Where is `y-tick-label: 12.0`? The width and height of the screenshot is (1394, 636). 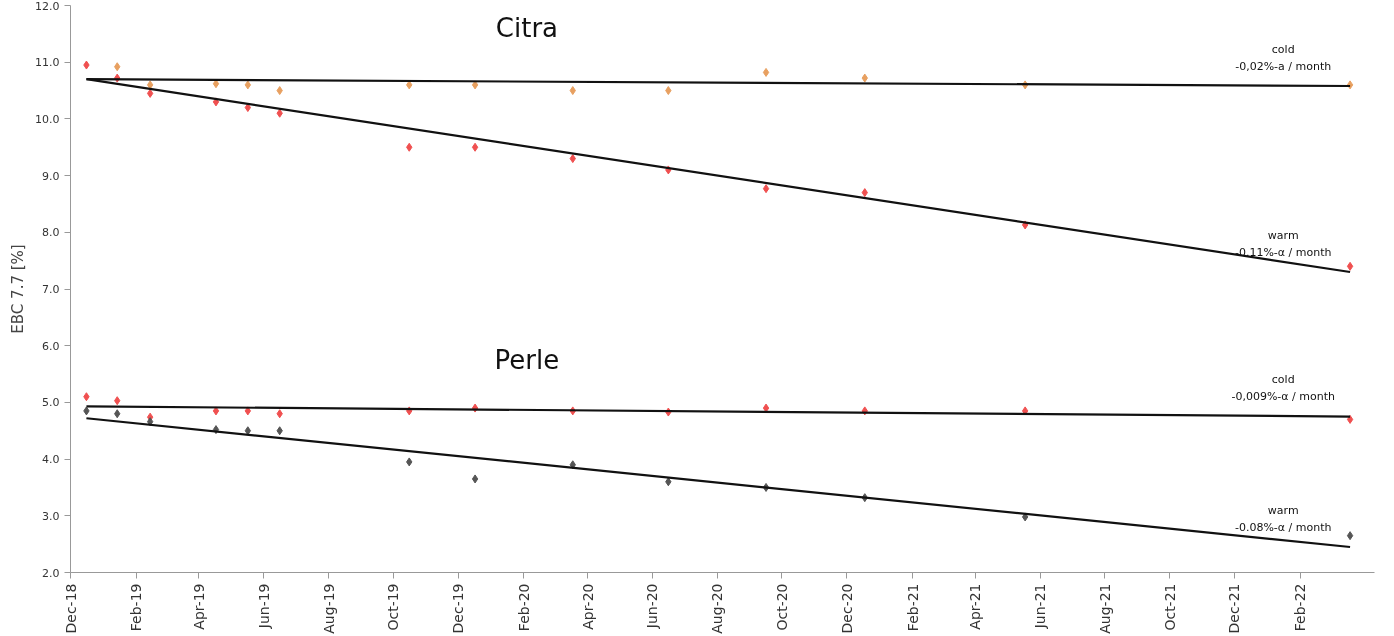
y-tick-label: 12.0 is located at coordinates (47, 6).